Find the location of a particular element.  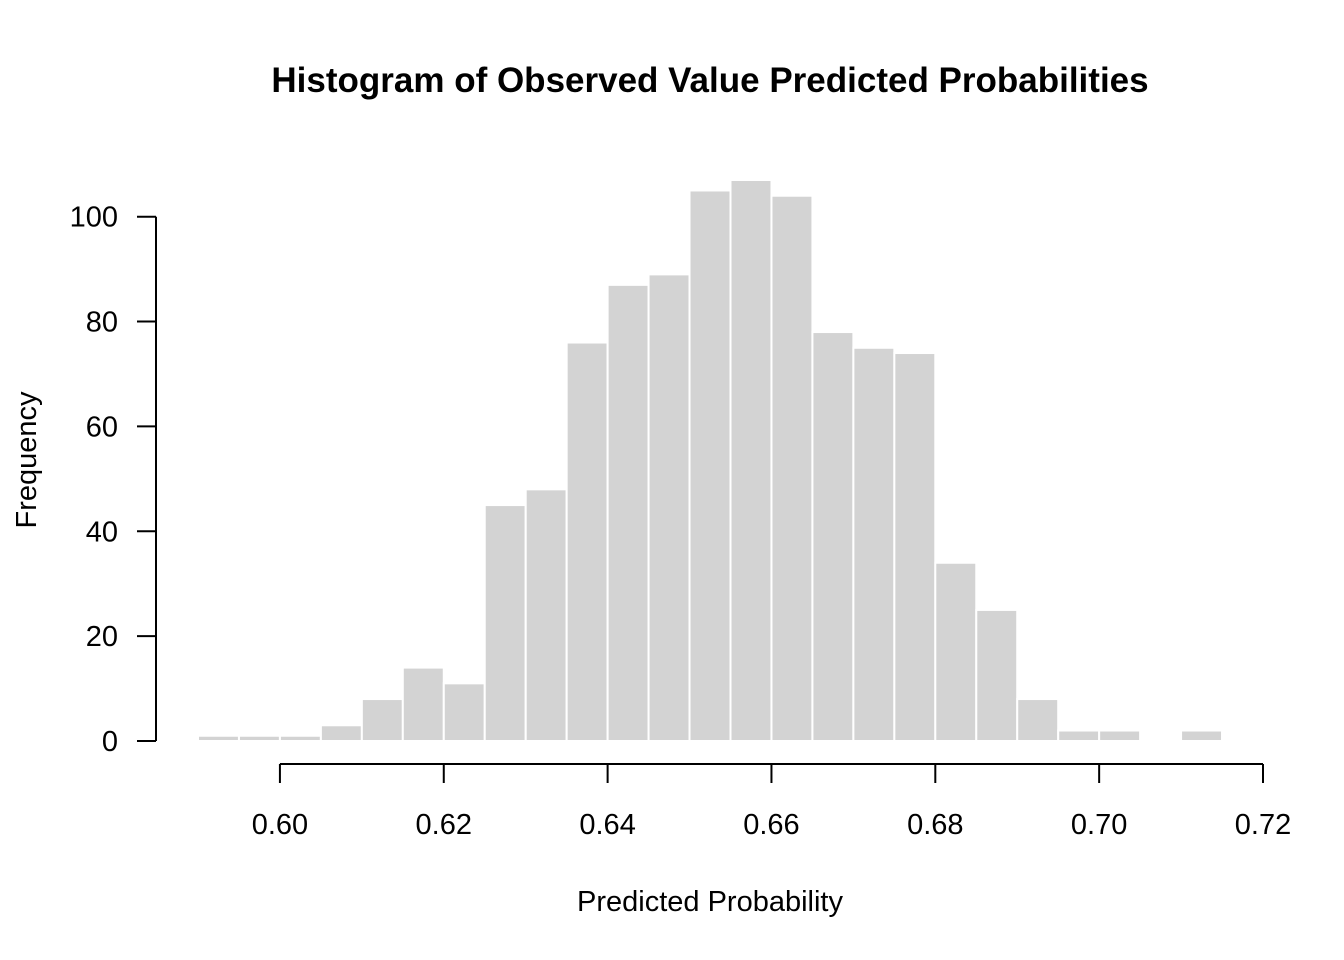

y-tick-label-40: 40 is located at coordinates (102, 532).